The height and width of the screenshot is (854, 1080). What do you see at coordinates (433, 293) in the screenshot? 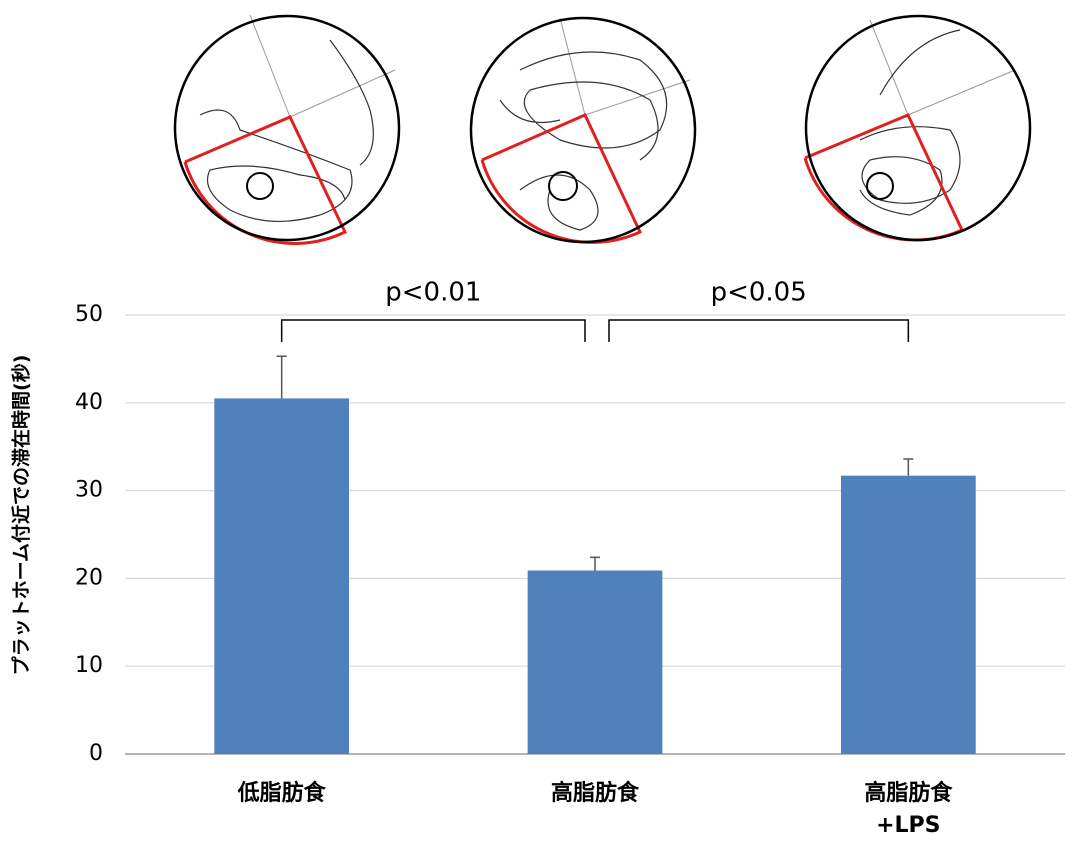
I see `annotation: p<0.01` at bounding box center [433, 293].